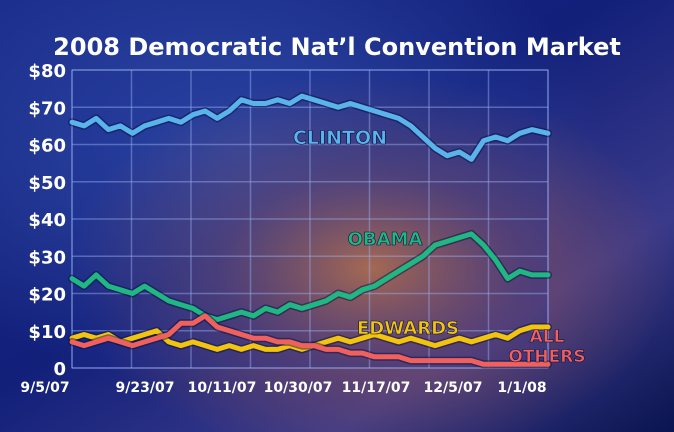 Image resolution: width=674 pixels, height=432 pixels. I want to click on series-label-all-others: ALL, so click(547, 337).